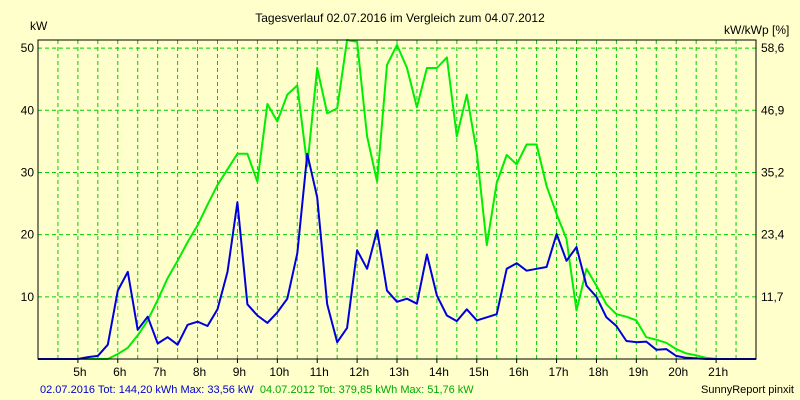 Image resolution: width=800 pixels, height=400 pixels. I want to click on y-left-tick-label: 20, so click(28, 235).